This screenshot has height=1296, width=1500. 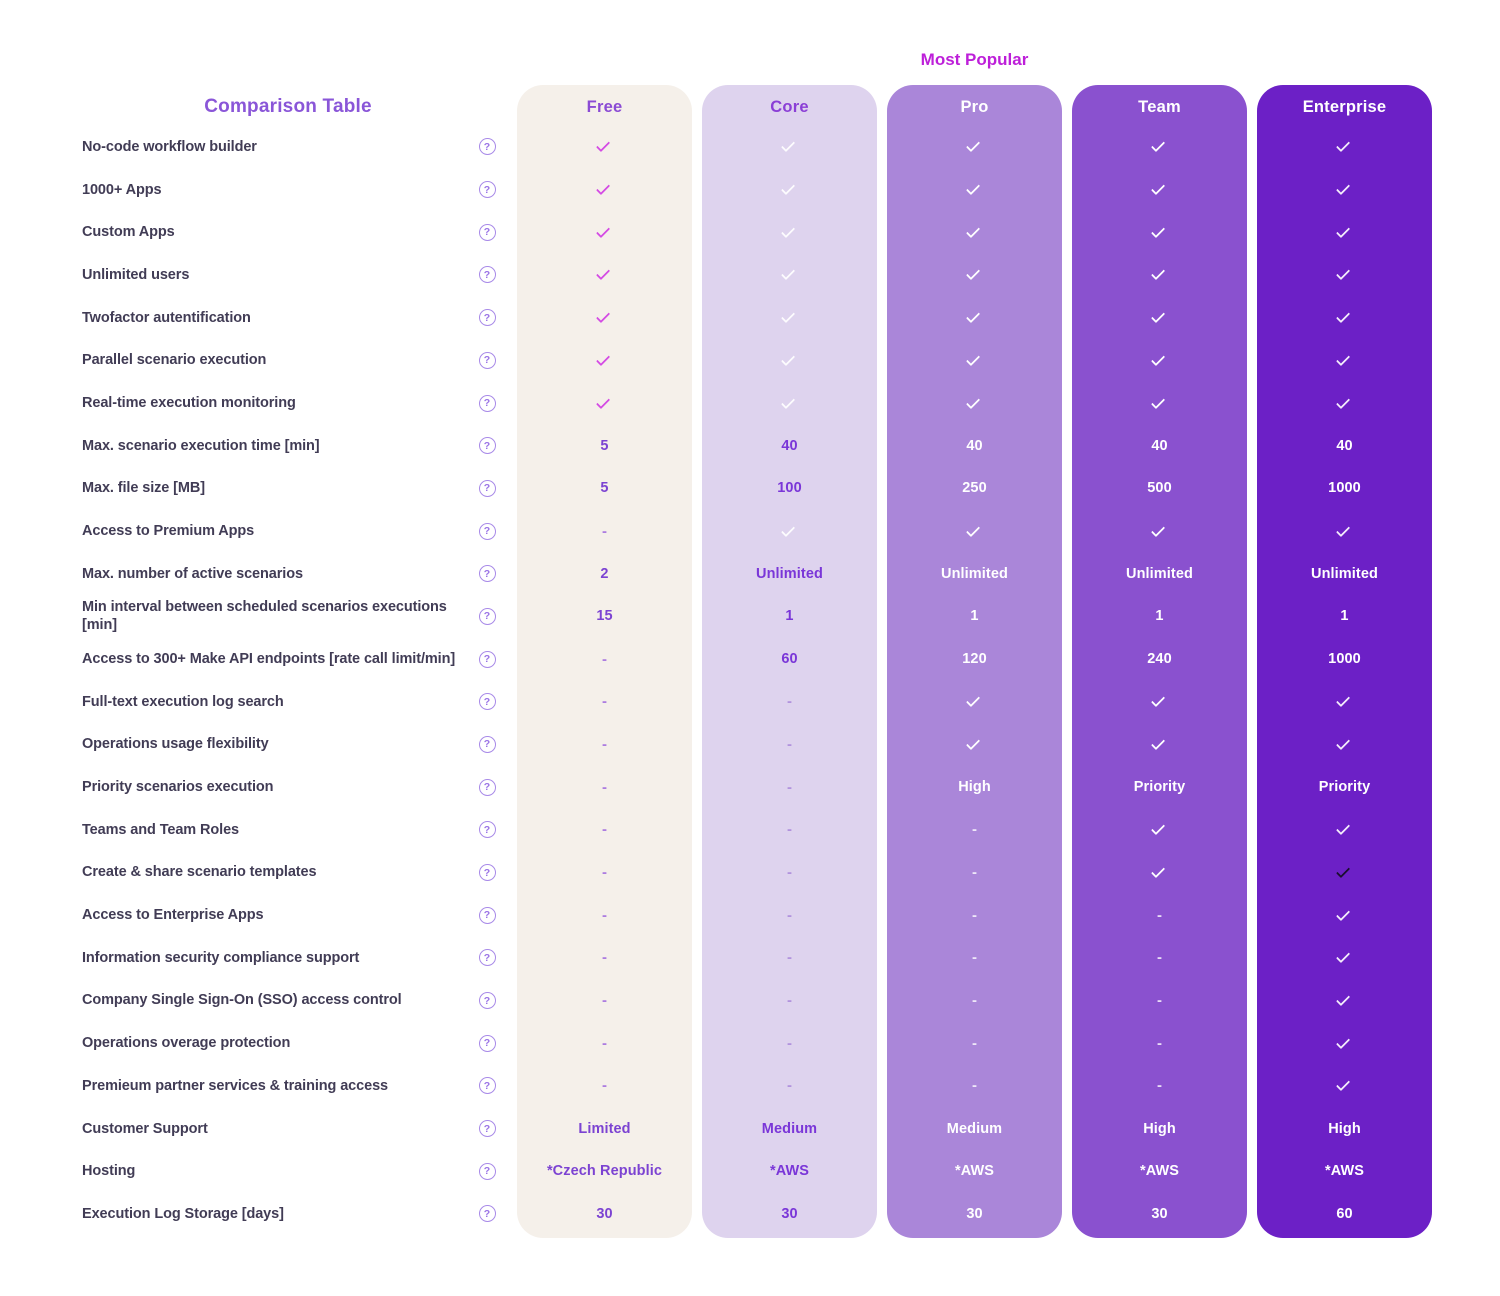 What do you see at coordinates (604, 573) in the screenshot?
I see `cell-value: 2` at bounding box center [604, 573].